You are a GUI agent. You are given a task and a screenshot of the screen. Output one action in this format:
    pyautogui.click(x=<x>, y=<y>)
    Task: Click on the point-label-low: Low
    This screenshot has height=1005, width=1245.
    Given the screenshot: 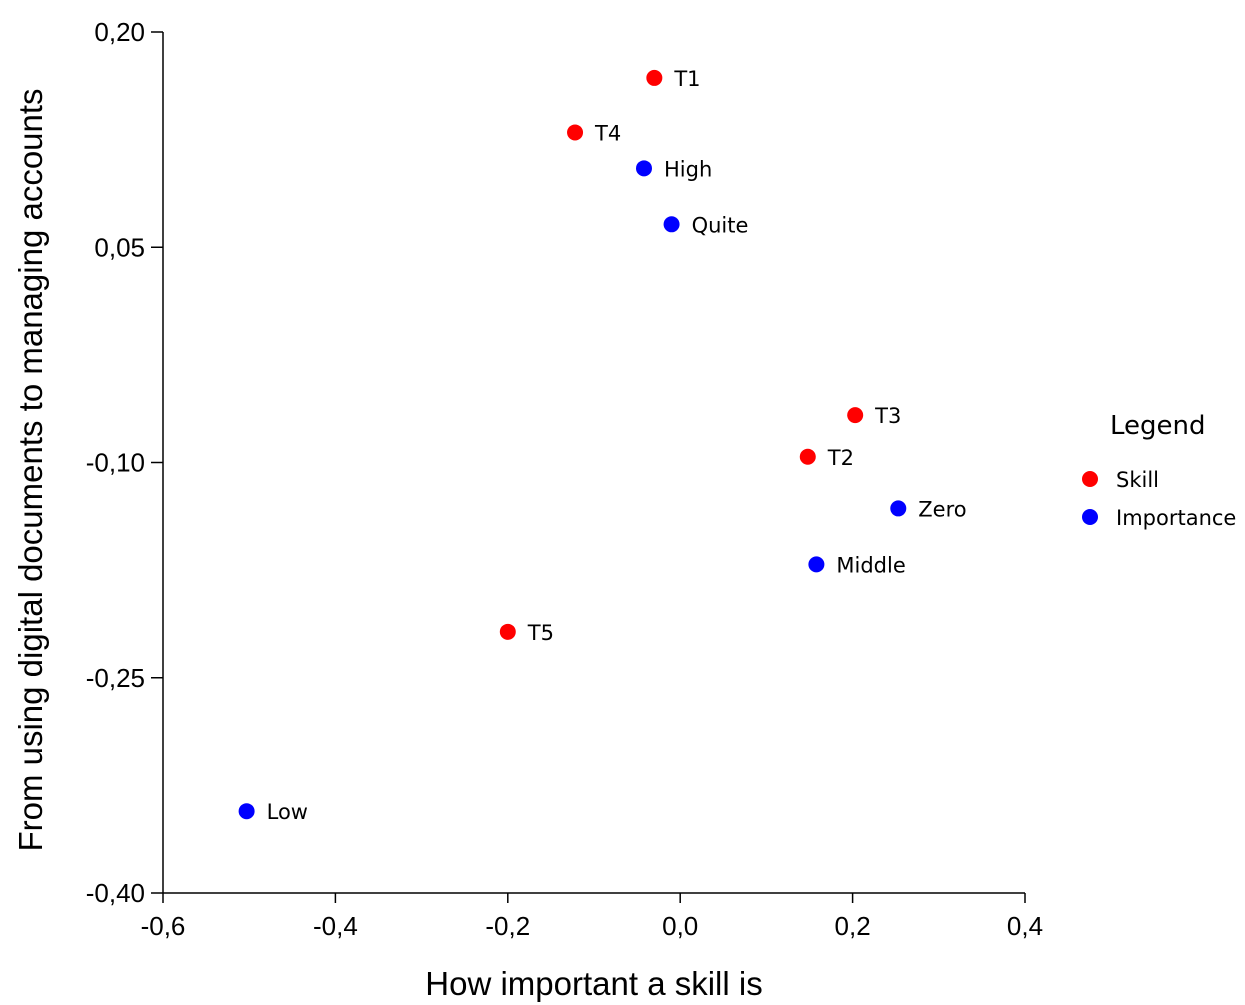 What is the action you would take?
    pyautogui.click(x=287, y=812)
    